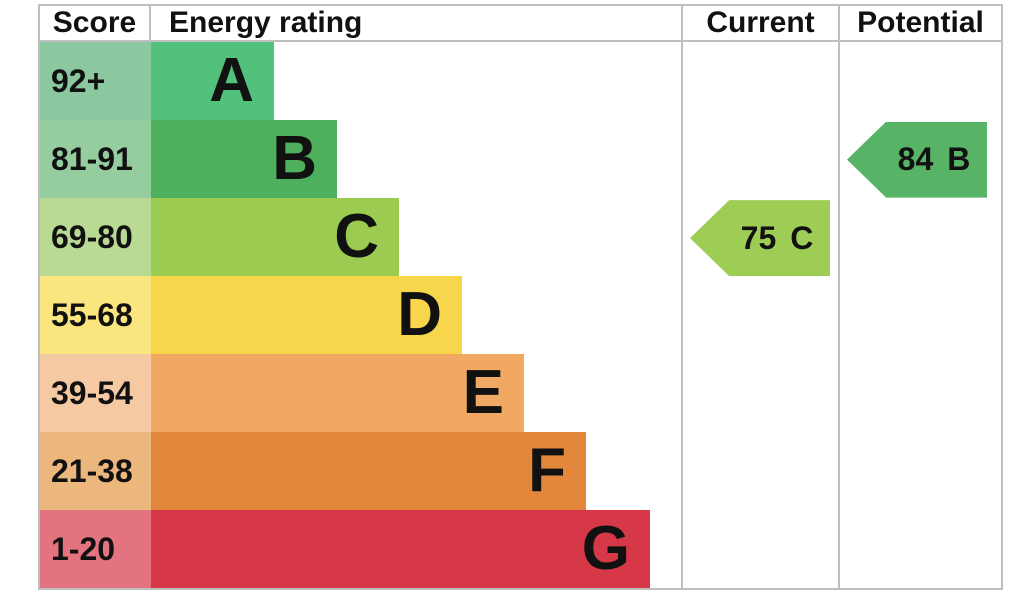 This screenshot has height=615, width=1024. What do you see at coordinates (368, 471) in the screenshot?
I see `rating-bar-f: F` at bounding box center [368, 471].